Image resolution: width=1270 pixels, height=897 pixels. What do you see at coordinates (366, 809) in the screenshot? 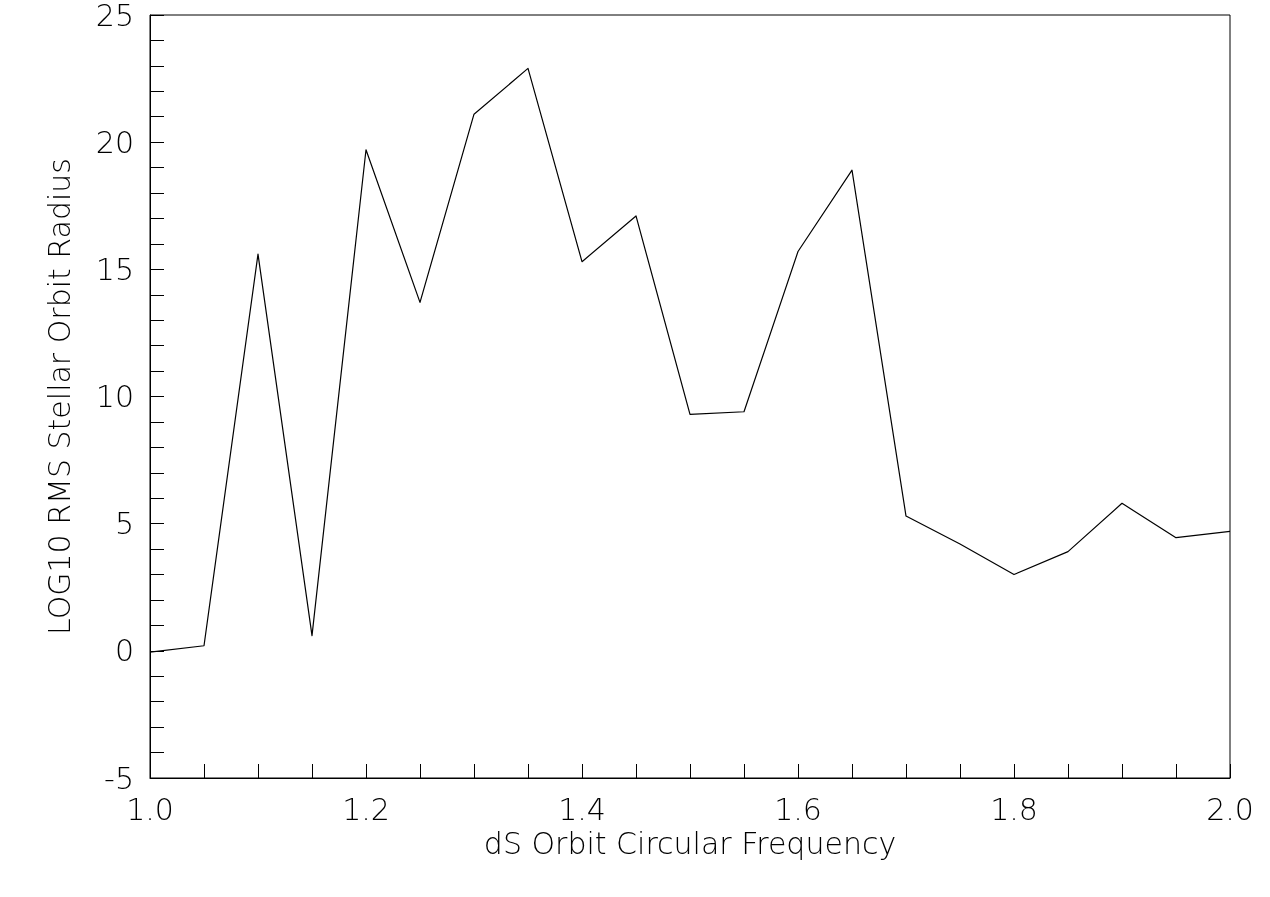
I see `x-tick-label: 1.2` at bounding box center [366, 809].